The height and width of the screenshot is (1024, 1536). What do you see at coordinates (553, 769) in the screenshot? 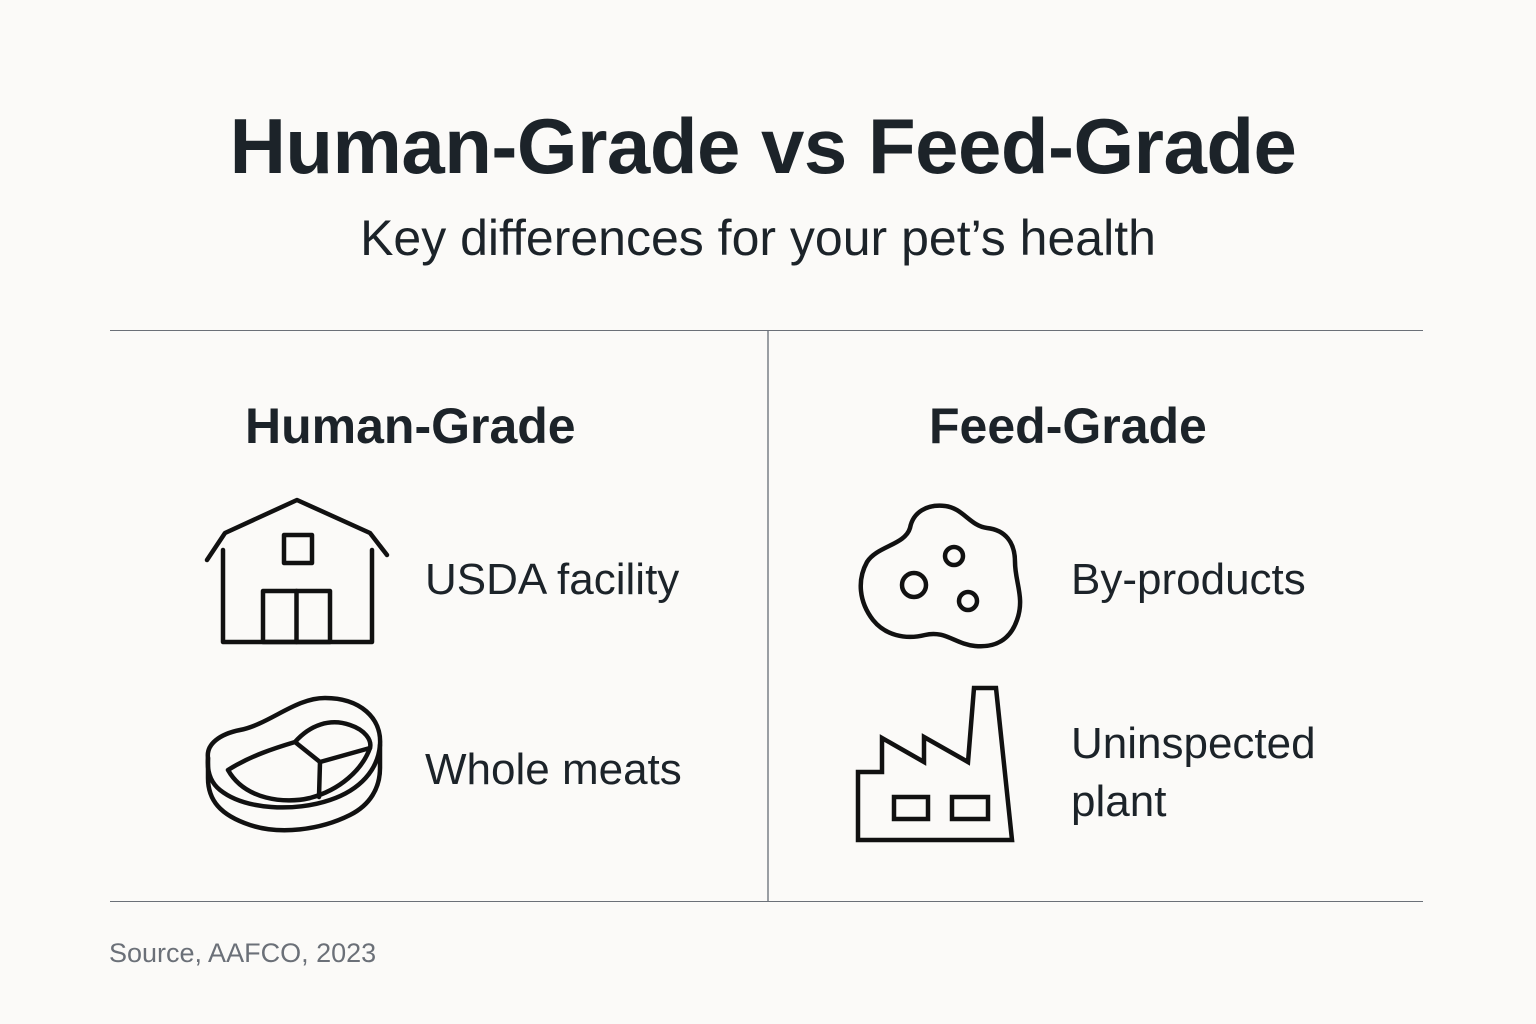
I see `item-label-whole-meats: Whole meats` at bounding box center [553, 769].